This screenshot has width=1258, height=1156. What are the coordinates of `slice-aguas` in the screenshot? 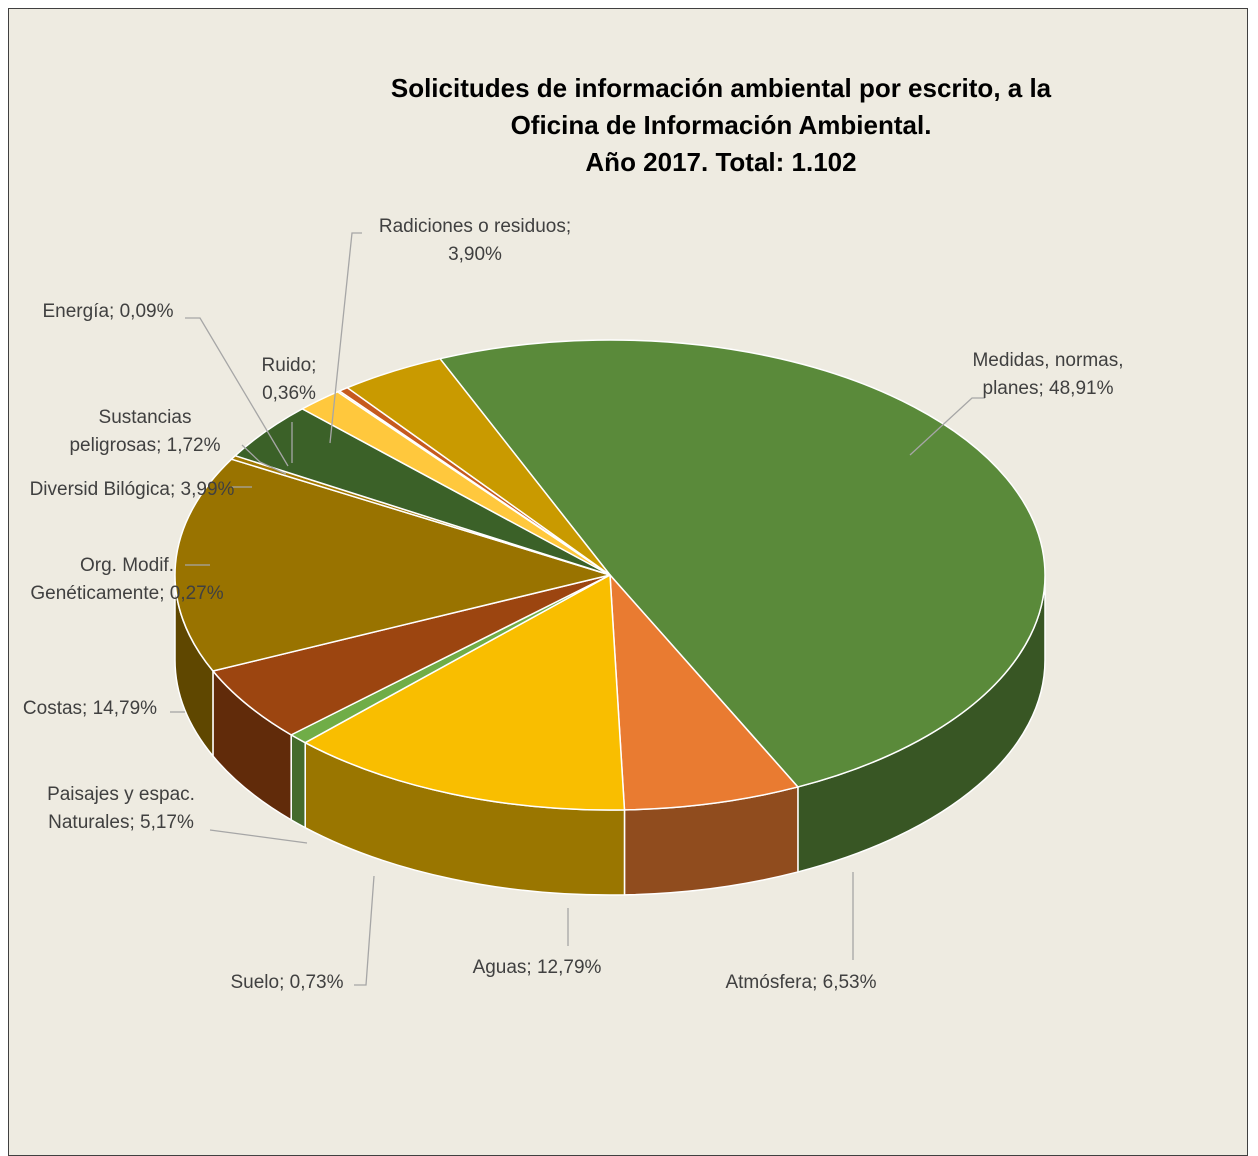 It's located at (465, 692).